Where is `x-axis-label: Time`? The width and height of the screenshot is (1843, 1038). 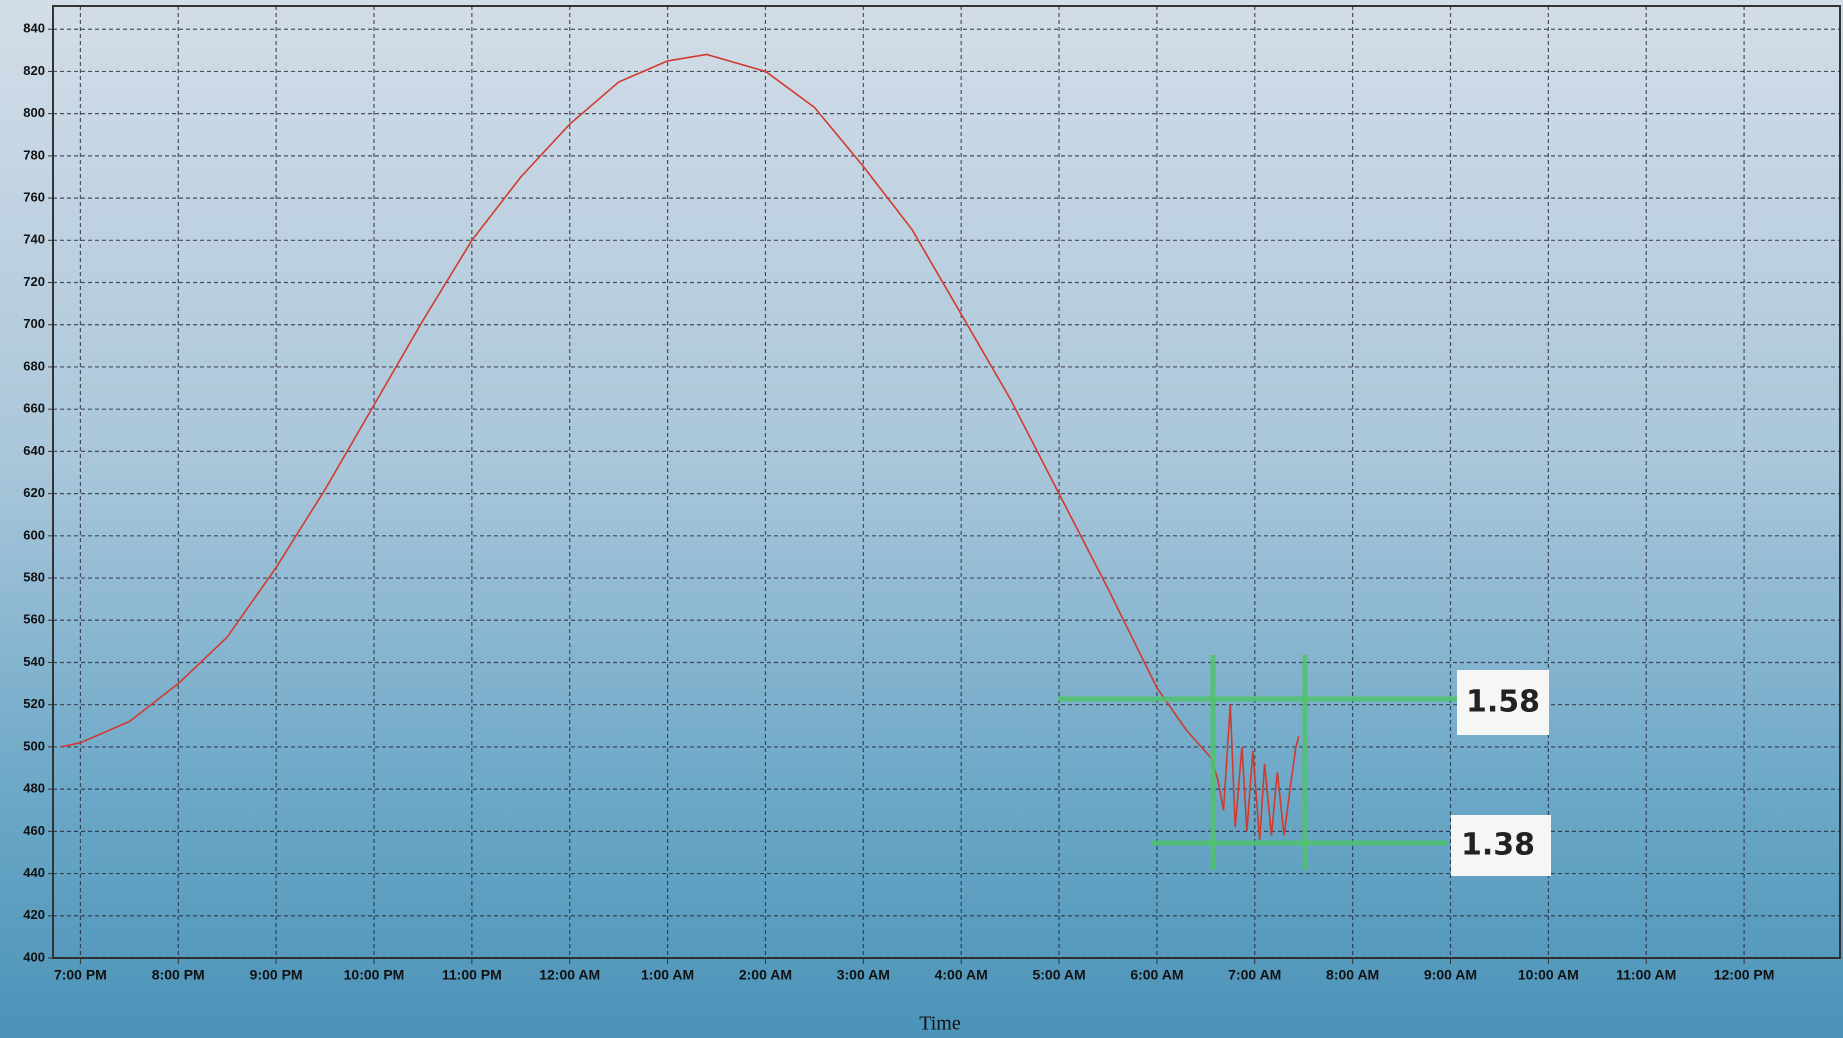
x-axis-label: Time is located at coordinates (940, 1024).